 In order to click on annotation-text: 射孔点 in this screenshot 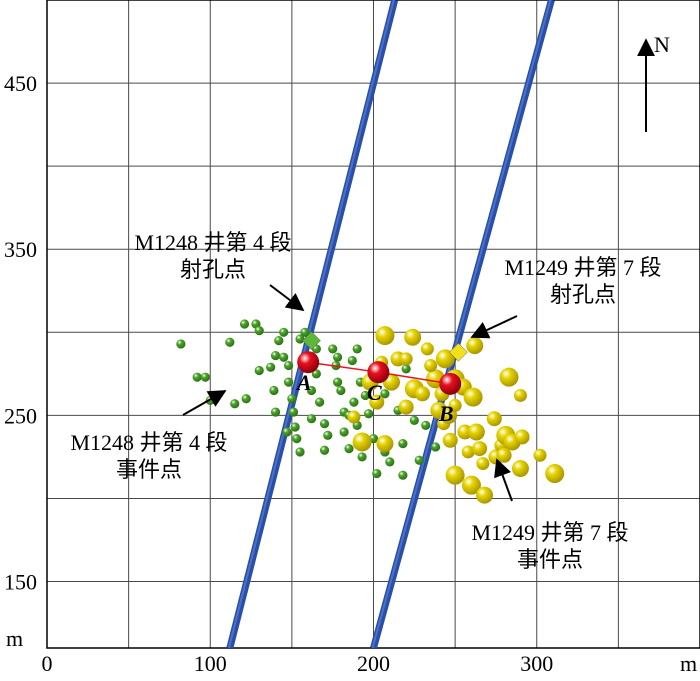, I will do `click(583, 294)`.